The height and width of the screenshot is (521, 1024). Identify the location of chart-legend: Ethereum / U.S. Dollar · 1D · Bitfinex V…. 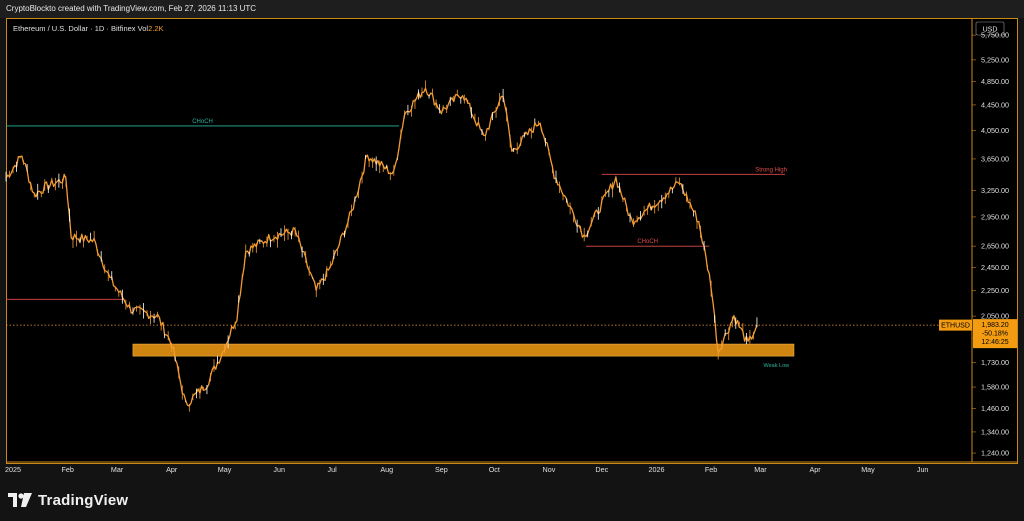
(88, 28).